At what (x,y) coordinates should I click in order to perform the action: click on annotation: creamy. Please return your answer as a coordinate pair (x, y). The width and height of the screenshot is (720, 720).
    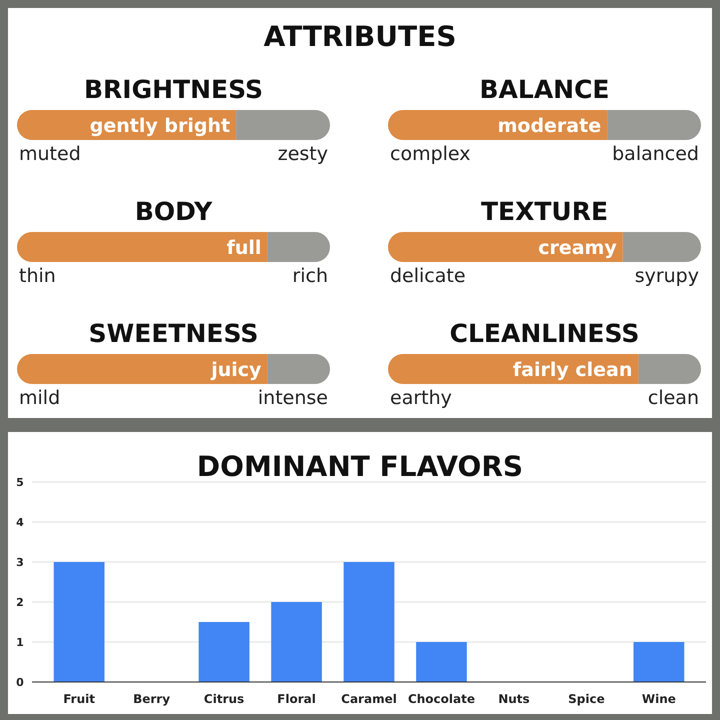
    Looking at the image, I should click on (578, 248).